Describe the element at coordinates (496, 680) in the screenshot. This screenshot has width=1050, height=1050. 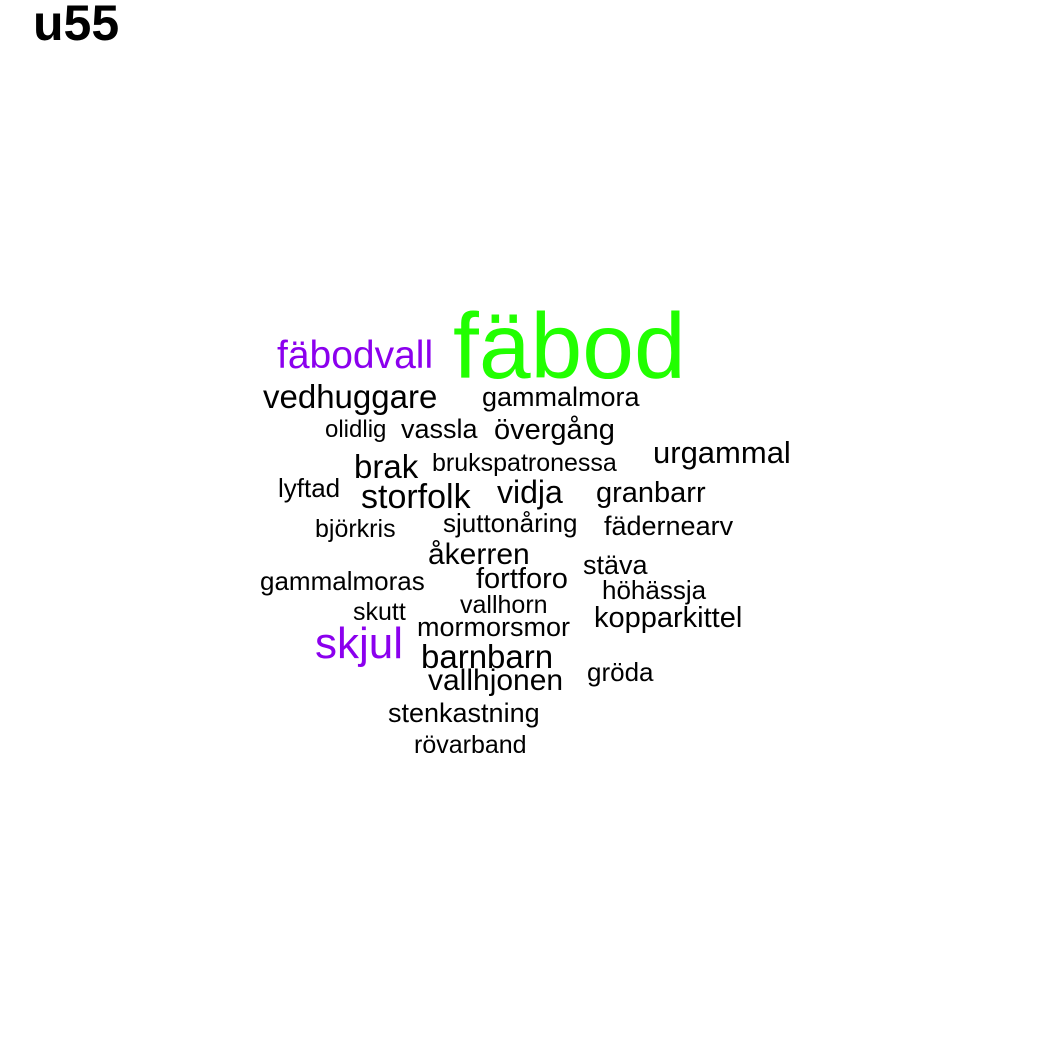
I see `word-vallhjonen: vallhjonen` at that location.